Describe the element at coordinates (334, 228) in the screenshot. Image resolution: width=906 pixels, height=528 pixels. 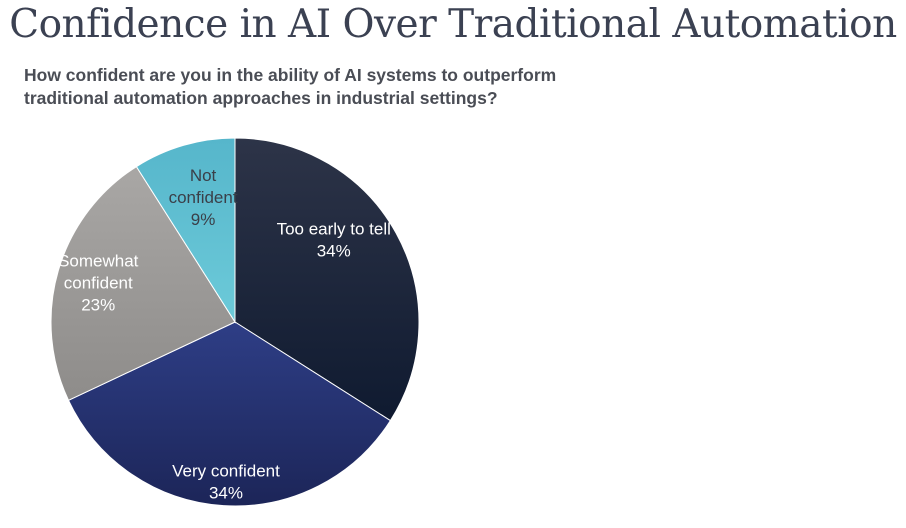
I see `slice-category-label: Too early to tell` at that location.